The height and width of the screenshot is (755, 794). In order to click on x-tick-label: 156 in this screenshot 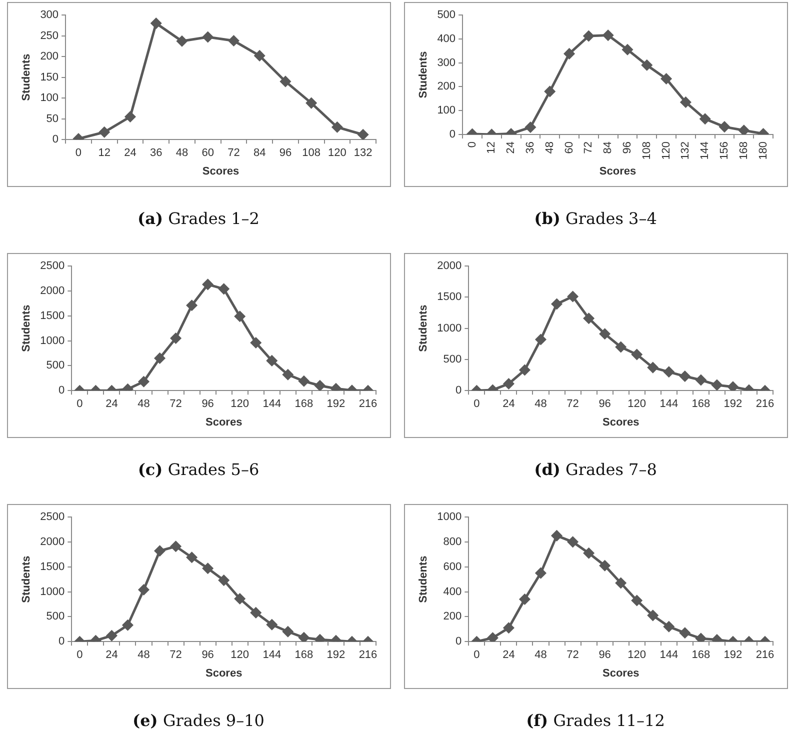, I will do `click(724, 150)`.